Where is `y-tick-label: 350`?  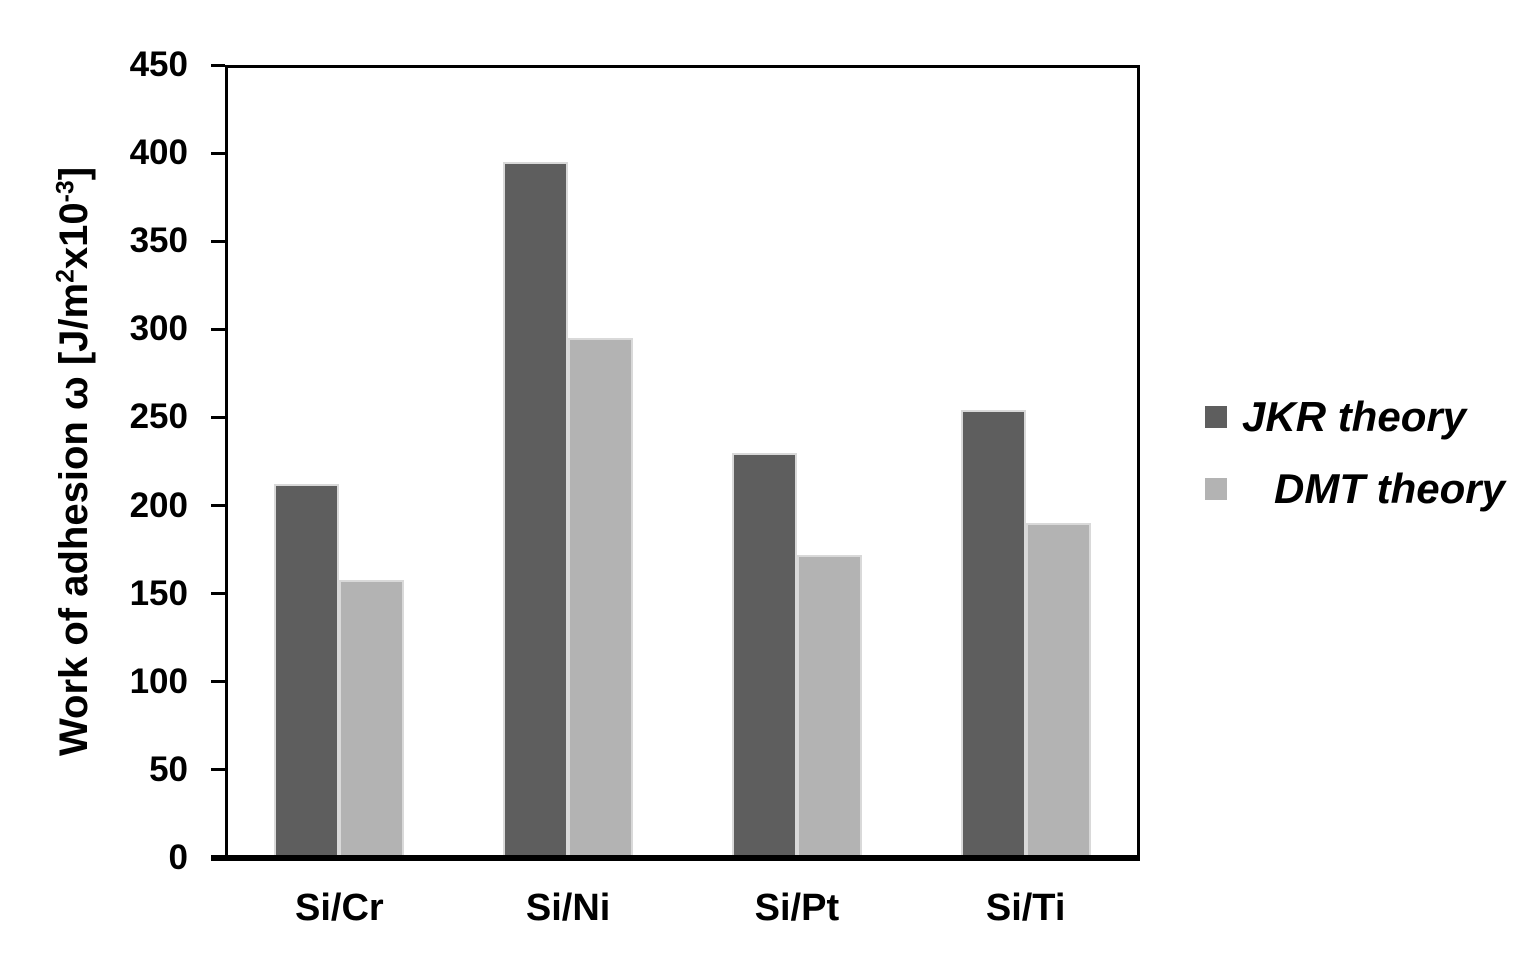 y-tick-label: 350 is located at coordinates (158, 241).